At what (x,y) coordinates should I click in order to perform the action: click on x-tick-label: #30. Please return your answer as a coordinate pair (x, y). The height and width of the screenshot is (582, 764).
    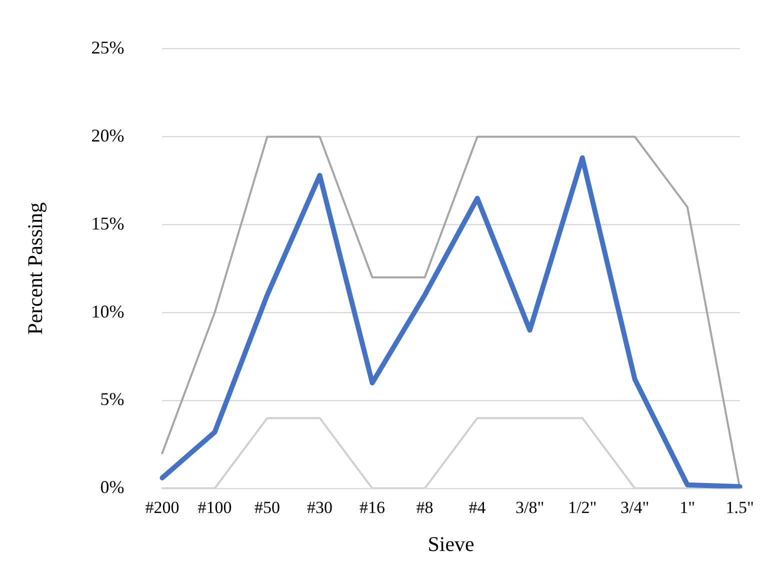
    Looking at the image, I should click on (319, 508).